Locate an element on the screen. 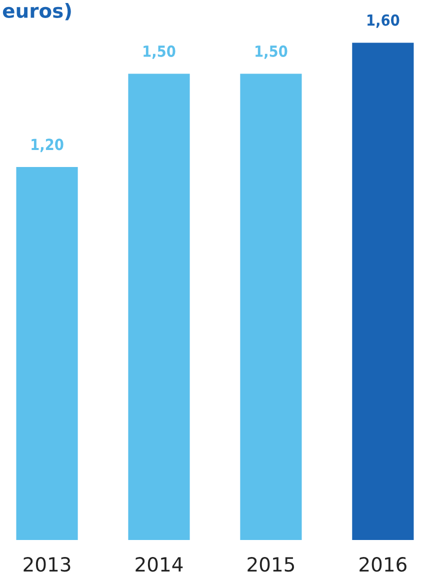  x-tick-label: 2015 is located at coordinates (271, 564).